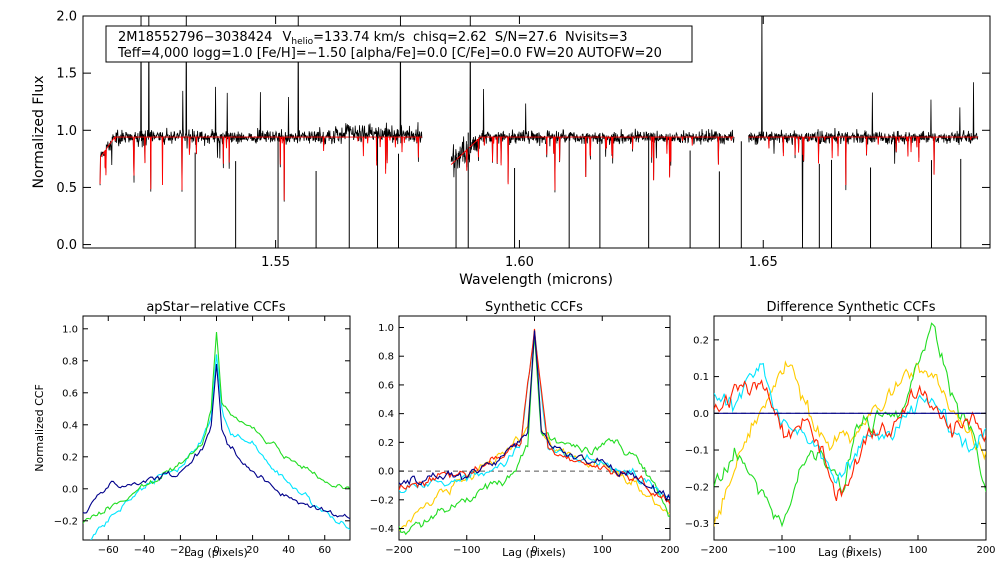  I want to click on ytick-label: −0.4, so click(382, 529).